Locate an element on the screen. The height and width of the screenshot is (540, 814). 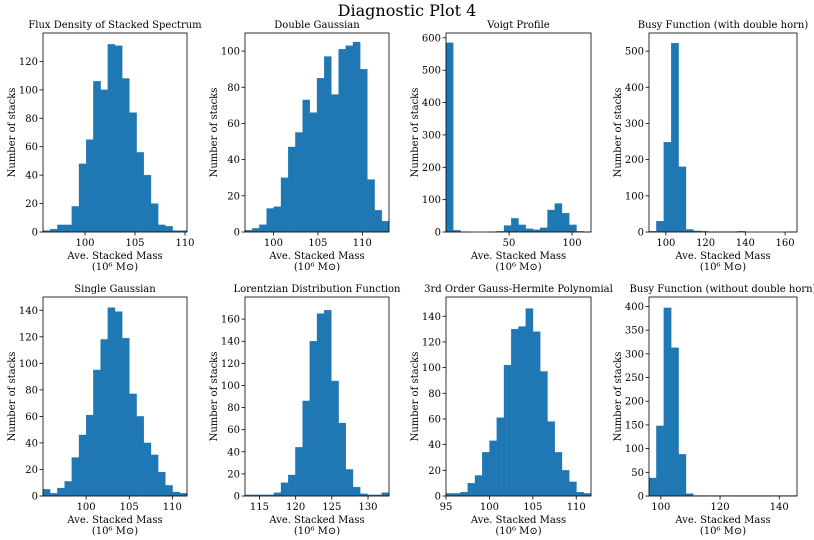
panel-title: Flux Density of Stacked Spectrum is located at coordinates (115, 25).